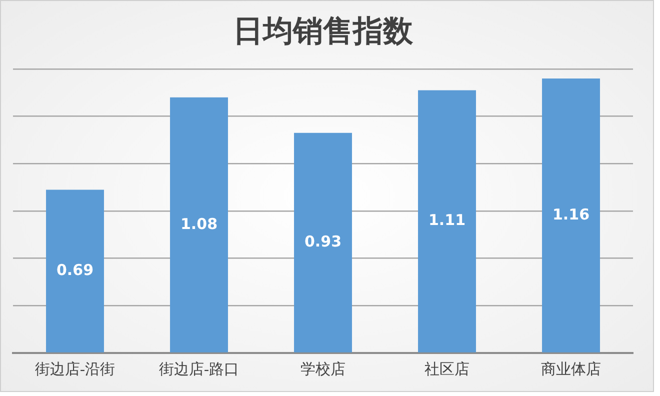 This screenshot has height=396, width=660. Describe the element at coordinates (199, 369) in the screenshot. I see `x-tick-label: 街边店-路口` at that location.